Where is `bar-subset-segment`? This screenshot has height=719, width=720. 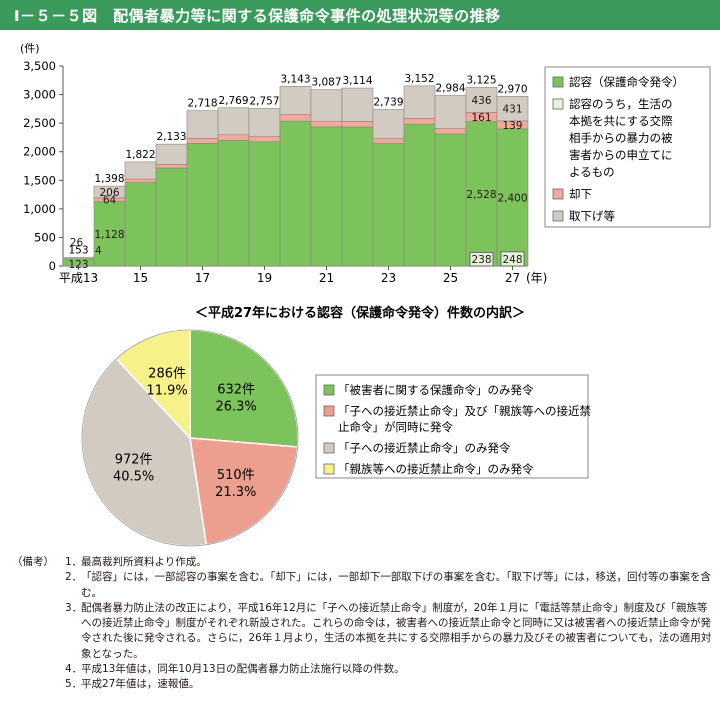
bar-subset-segment is located at coordinates (481, 259).